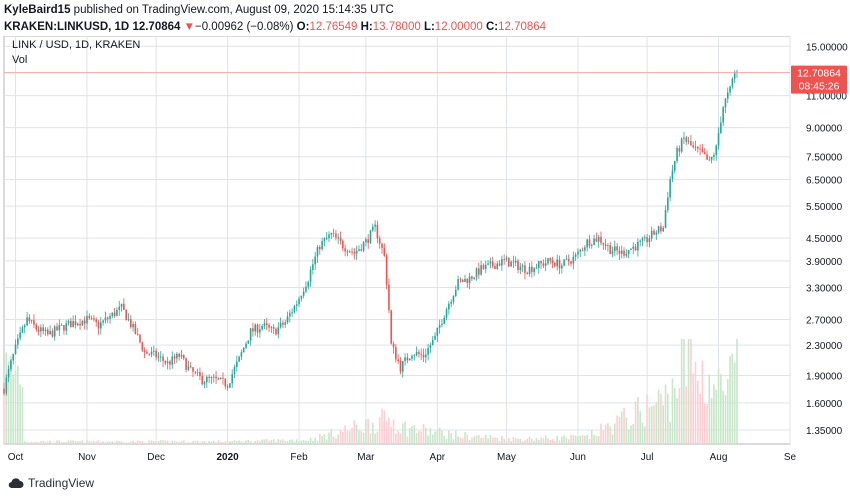  Describe the element at coordinates (826, 97) in the screenshot. I see `y-tick-label: 11.00000` at that location.